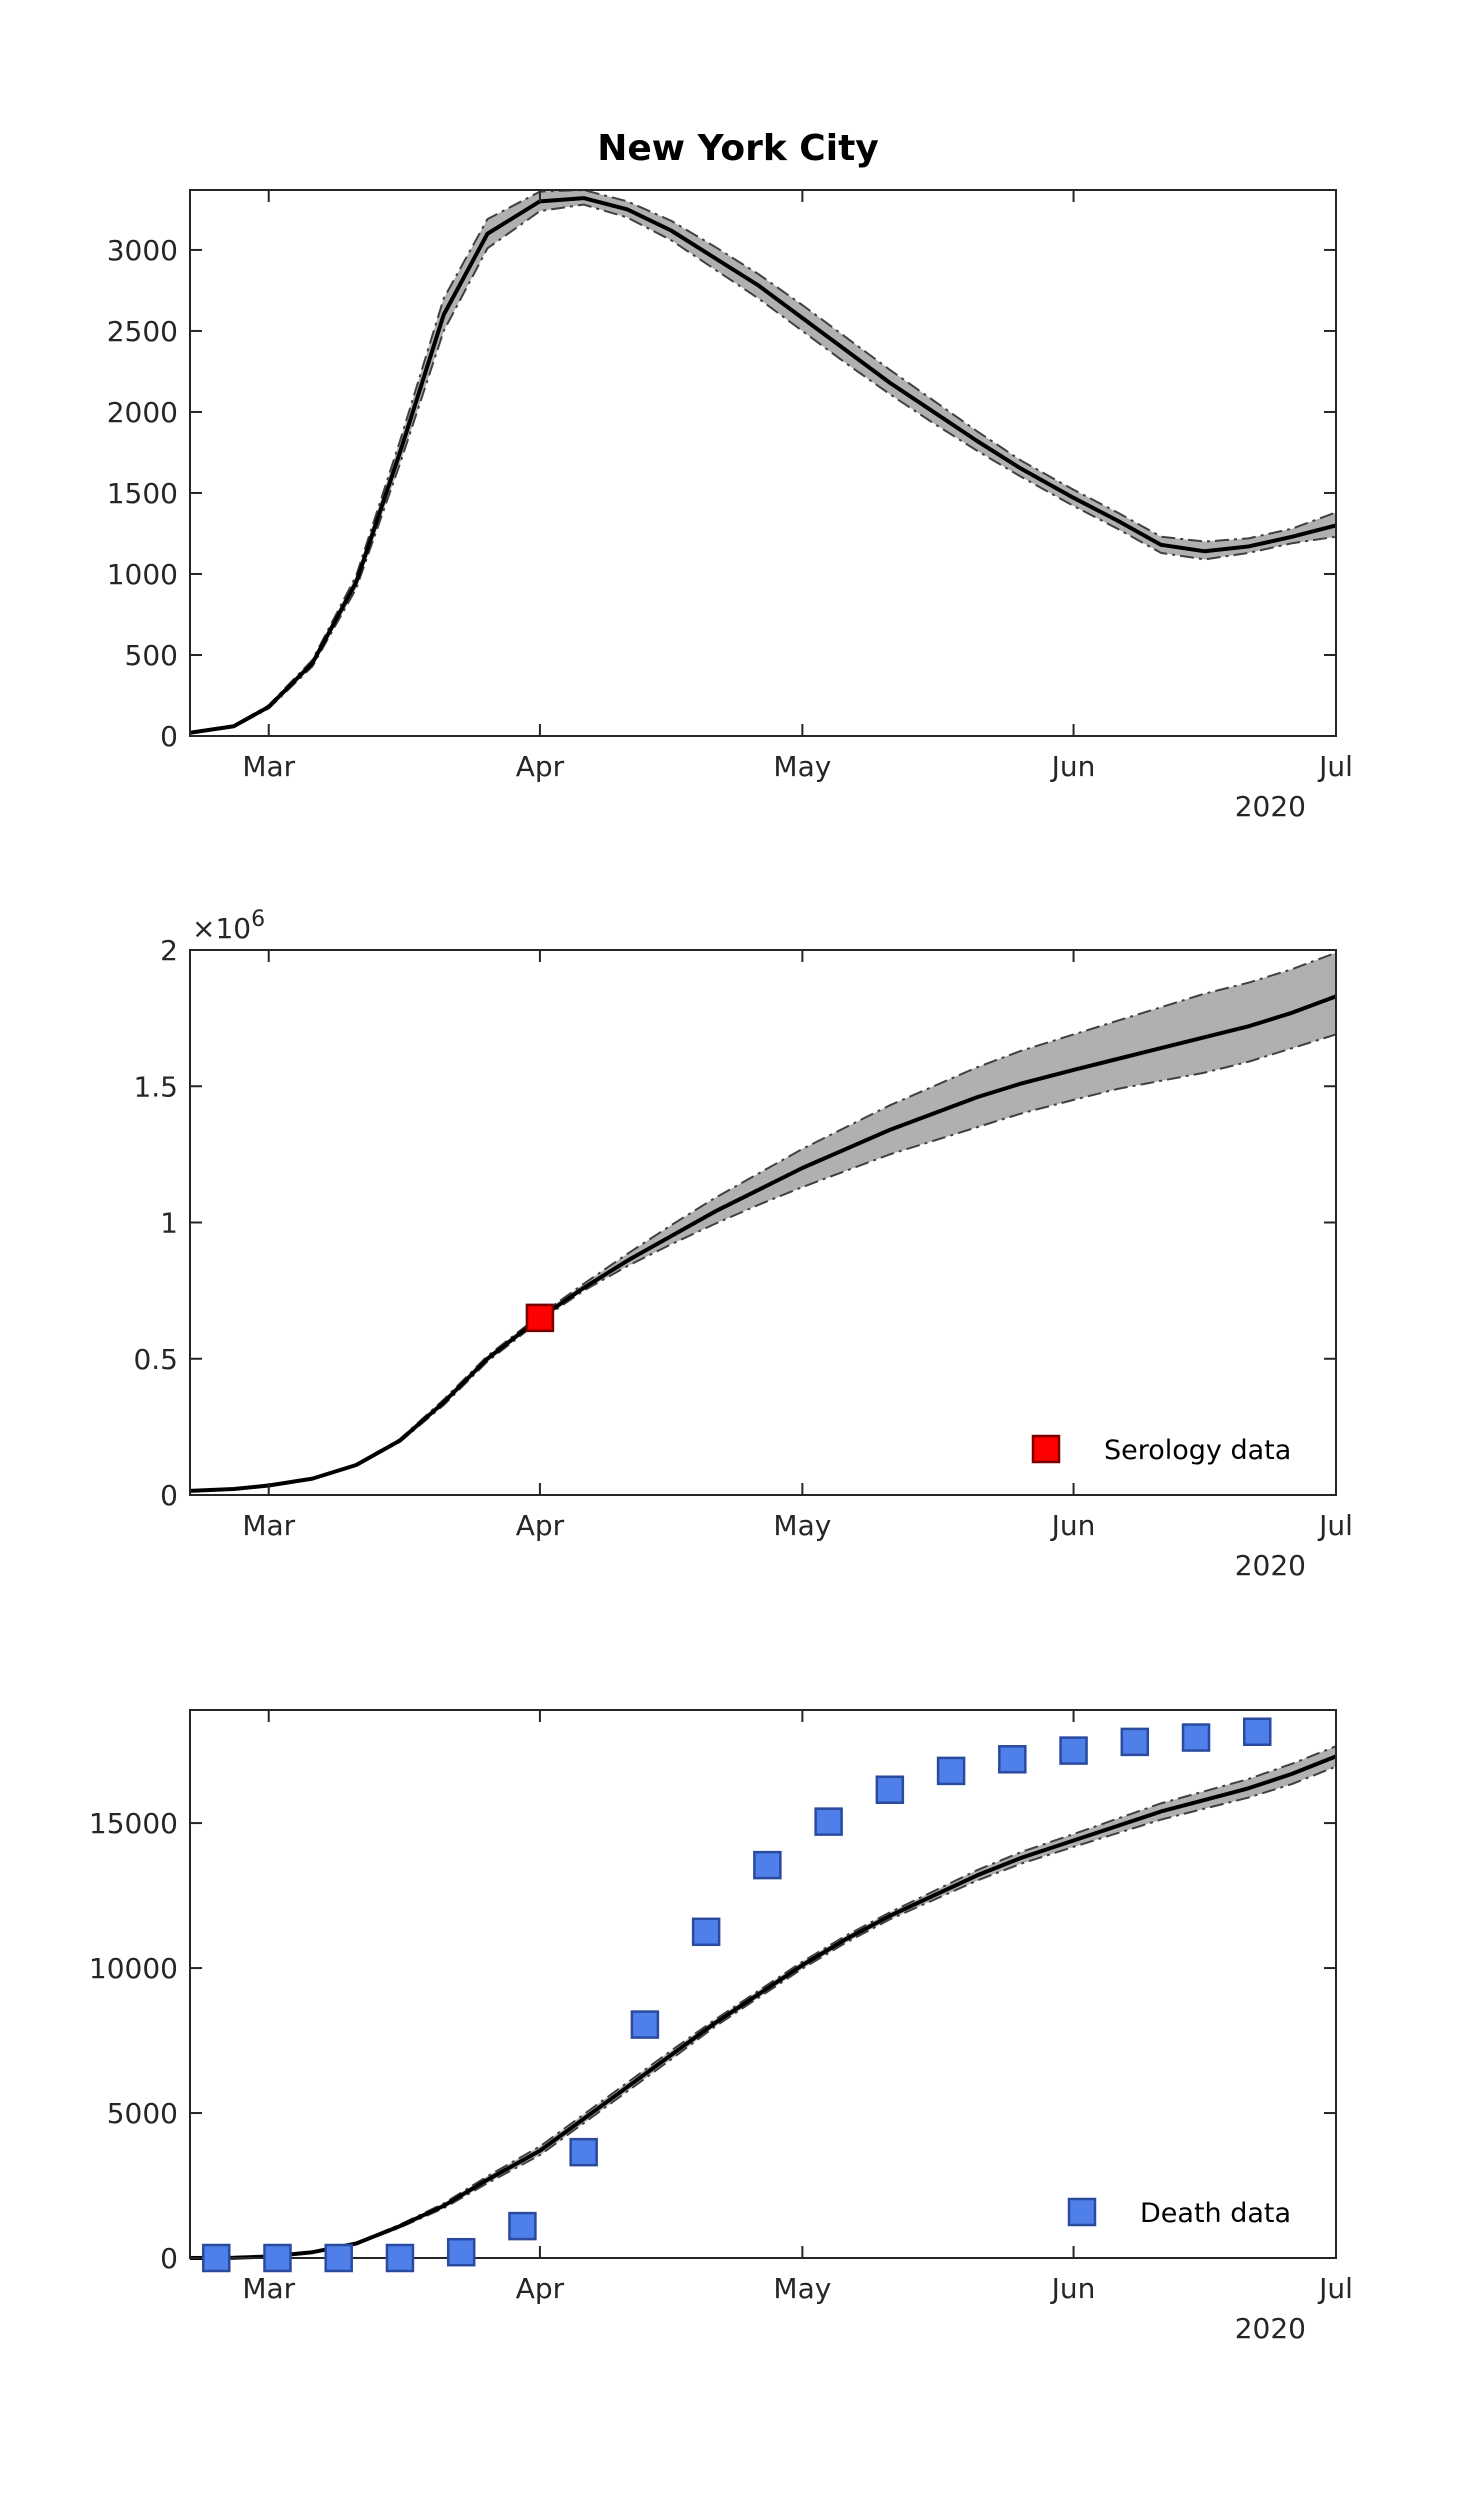  I want to click on y-multiplier-exponent: 6, so click(258, 919).